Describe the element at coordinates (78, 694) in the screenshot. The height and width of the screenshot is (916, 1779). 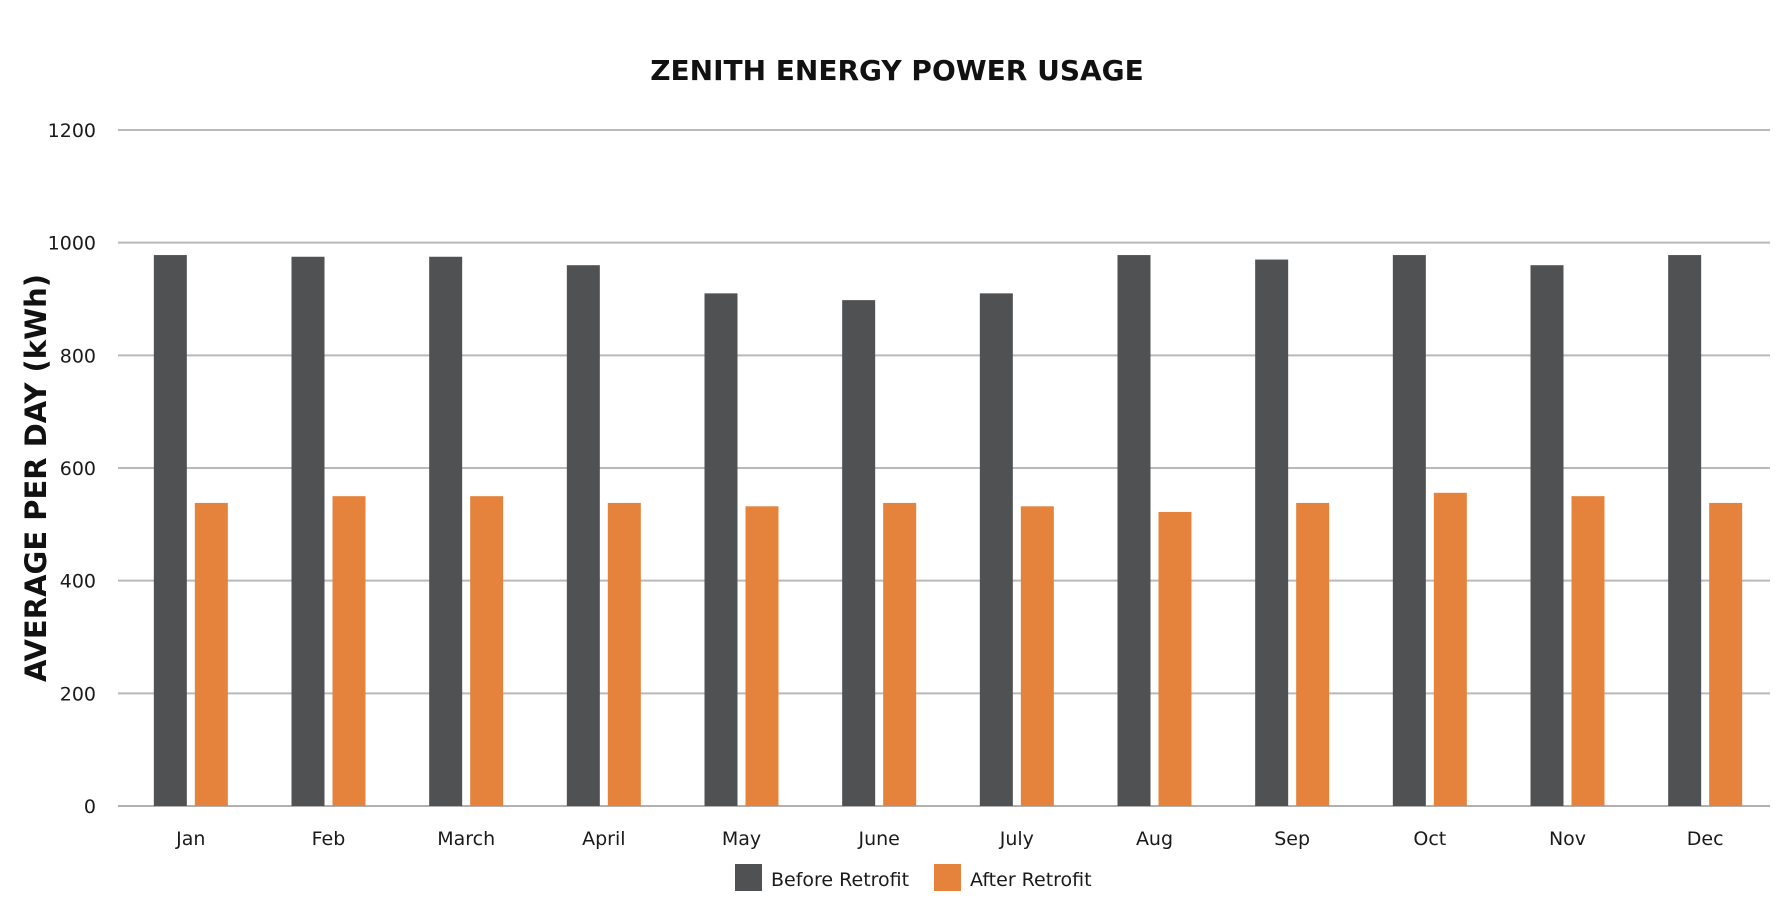
I see `y-tick-label: 200` at that location.